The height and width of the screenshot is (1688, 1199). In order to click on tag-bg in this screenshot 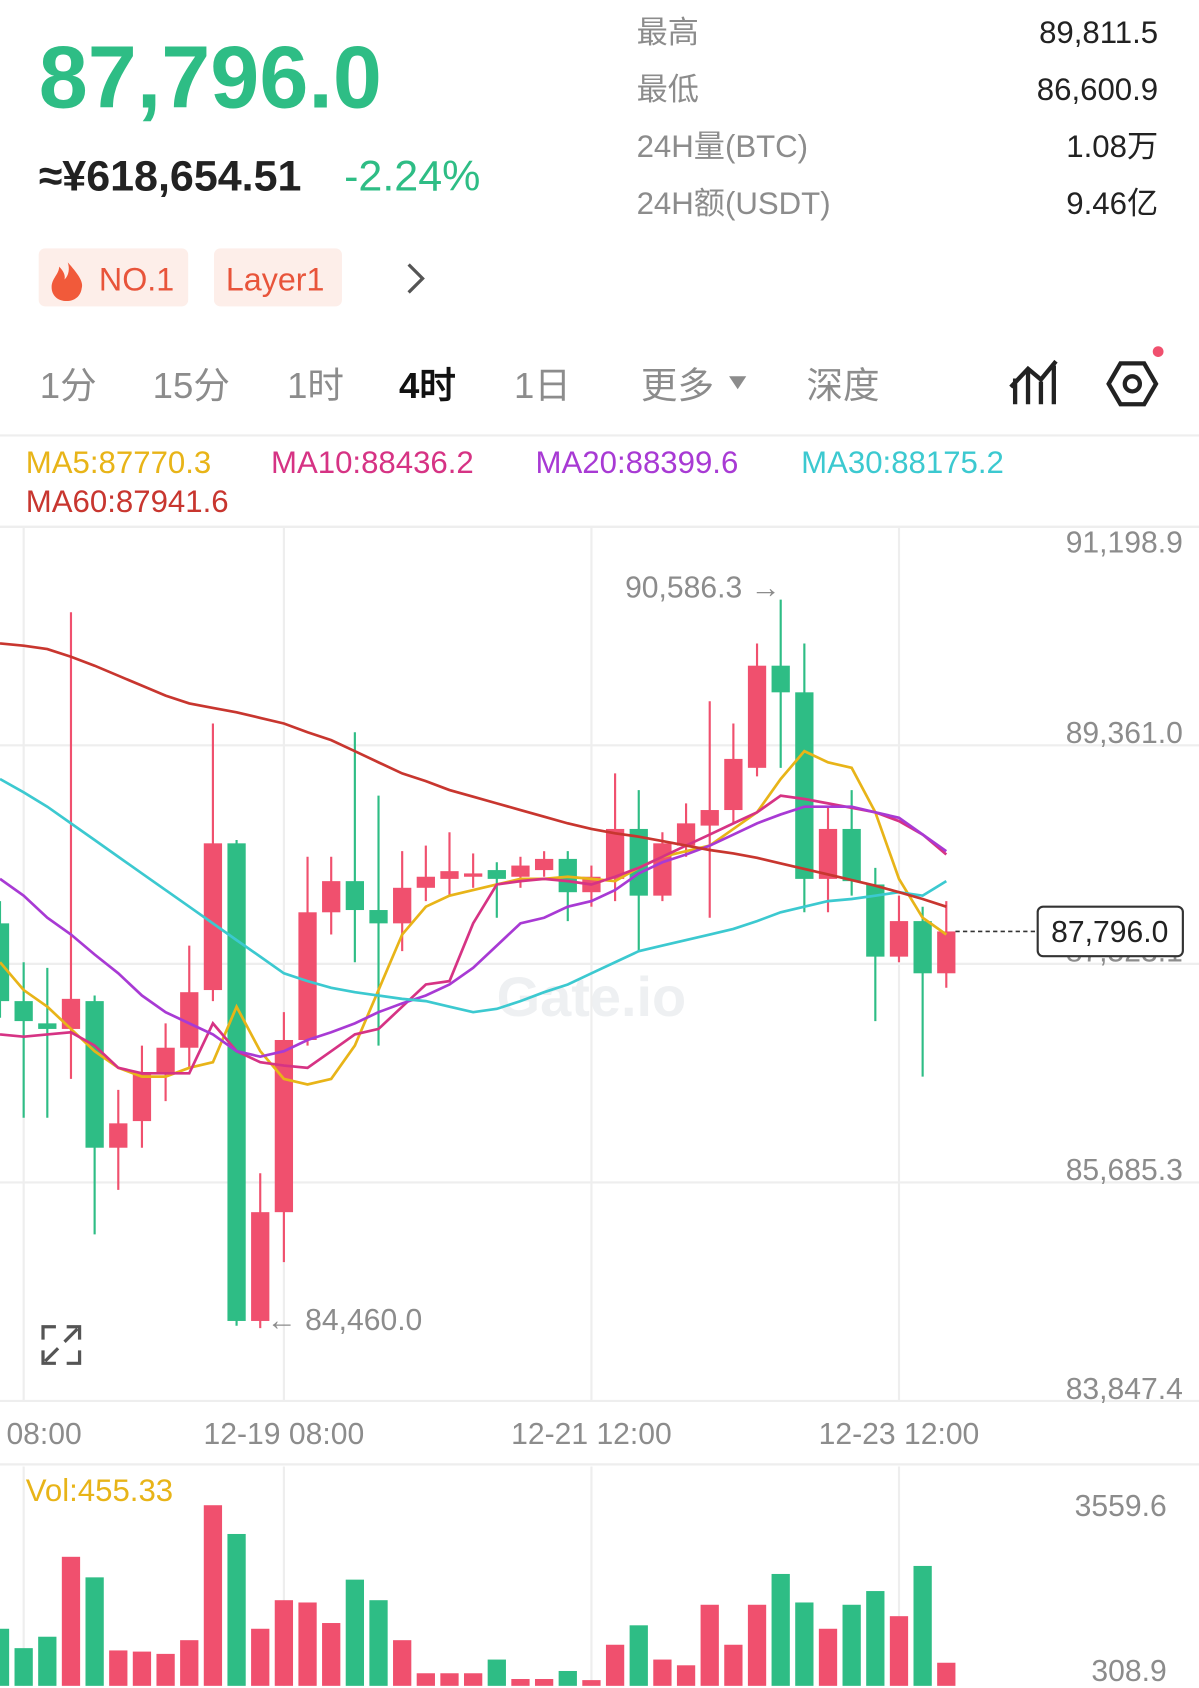, I will do `click(277, 277)`.